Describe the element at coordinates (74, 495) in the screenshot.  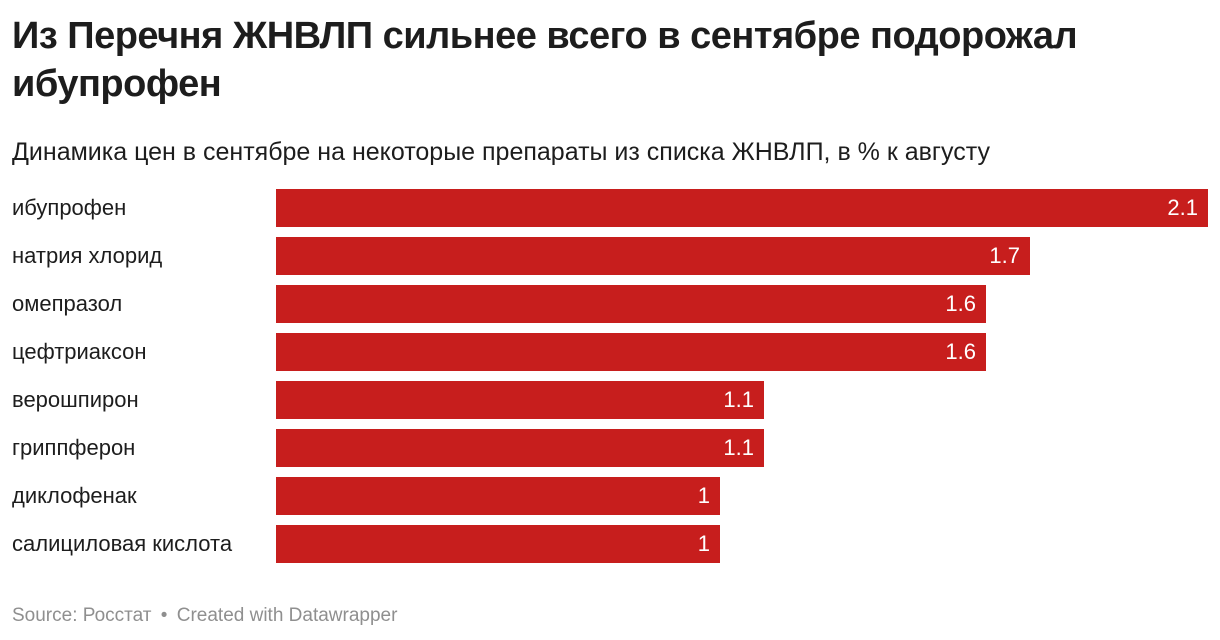
I see `category-label: диклофенак` at that location.